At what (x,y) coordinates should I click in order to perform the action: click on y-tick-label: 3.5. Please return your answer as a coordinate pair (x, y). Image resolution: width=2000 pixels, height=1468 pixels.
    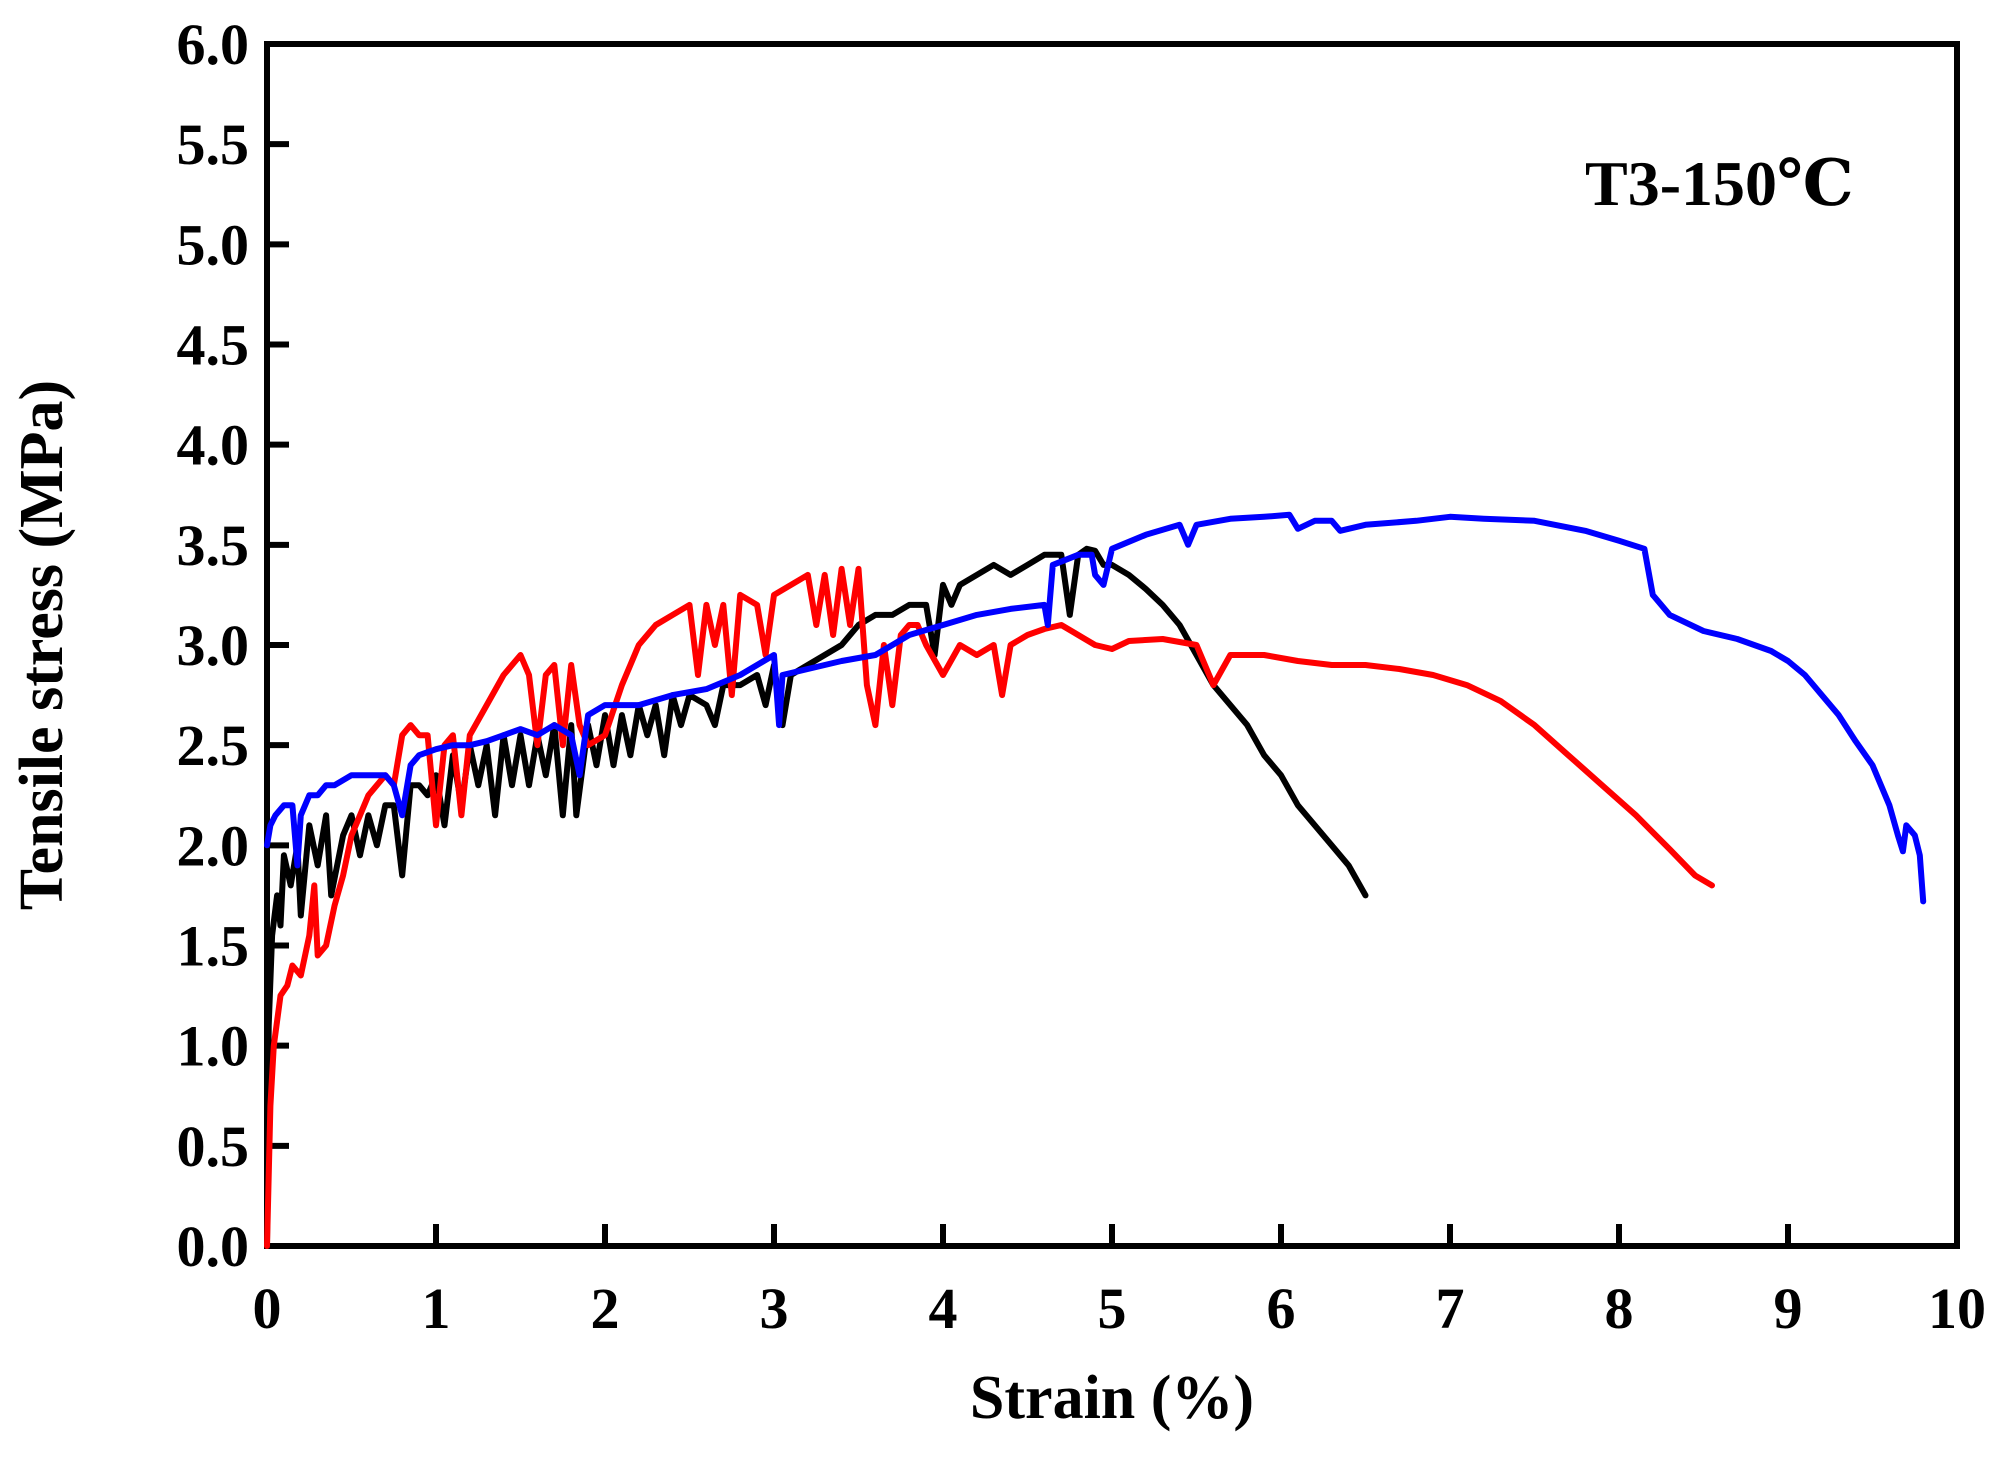
    Looking at the image, I should click on (213, 545).